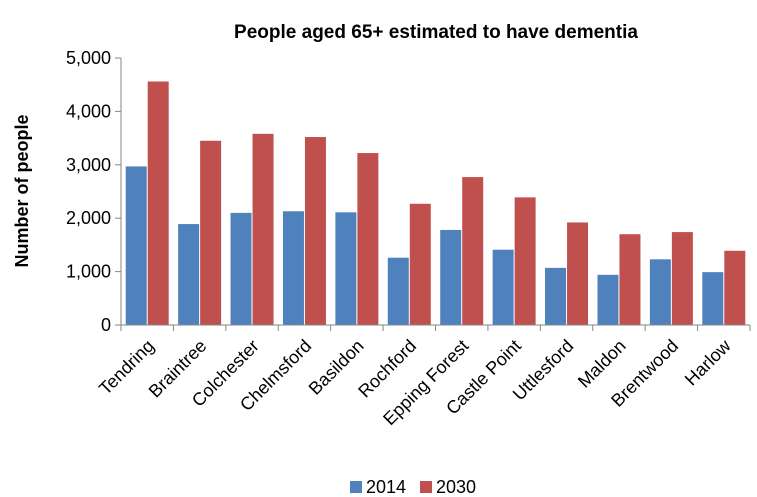 This screenshot has width=757, height=497. I want to click on bar-2014-uttlesford, so click(556, 296).